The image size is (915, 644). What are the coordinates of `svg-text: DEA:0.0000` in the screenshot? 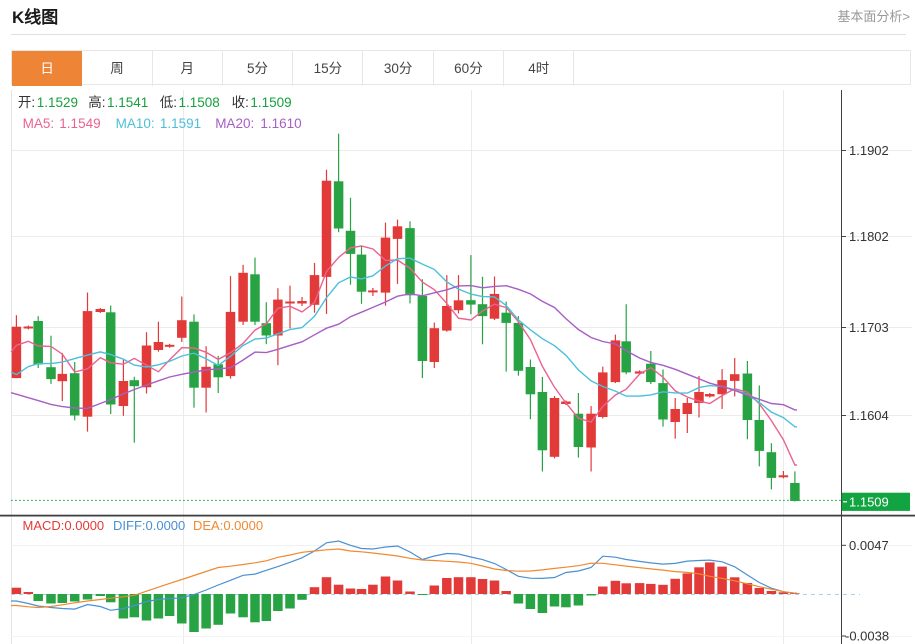 It's located at (228, 525).